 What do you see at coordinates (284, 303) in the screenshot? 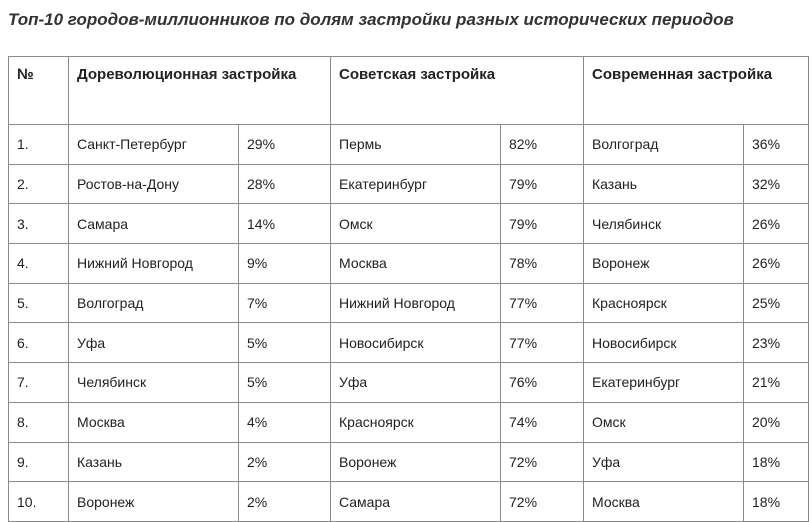
I see `share-cell: 7%` at bounding box center [284, 303].